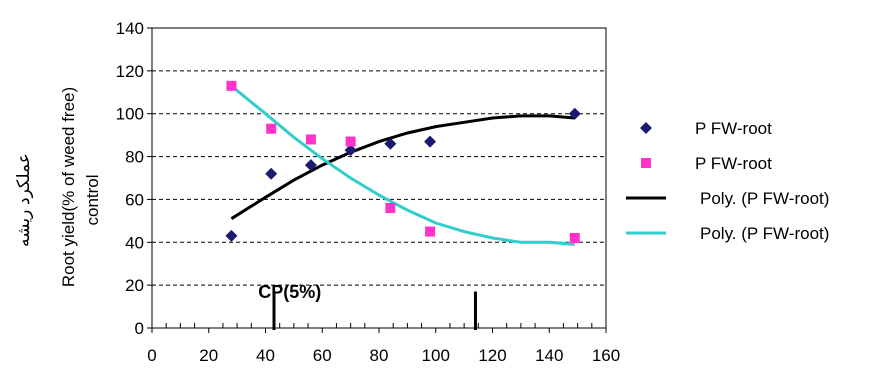 Image resolution: width=893 pixels, height=375 pixels. Describe the element at coordinates (134, 285) in the screenshot. I see `y-tick-label: 20` at that location.